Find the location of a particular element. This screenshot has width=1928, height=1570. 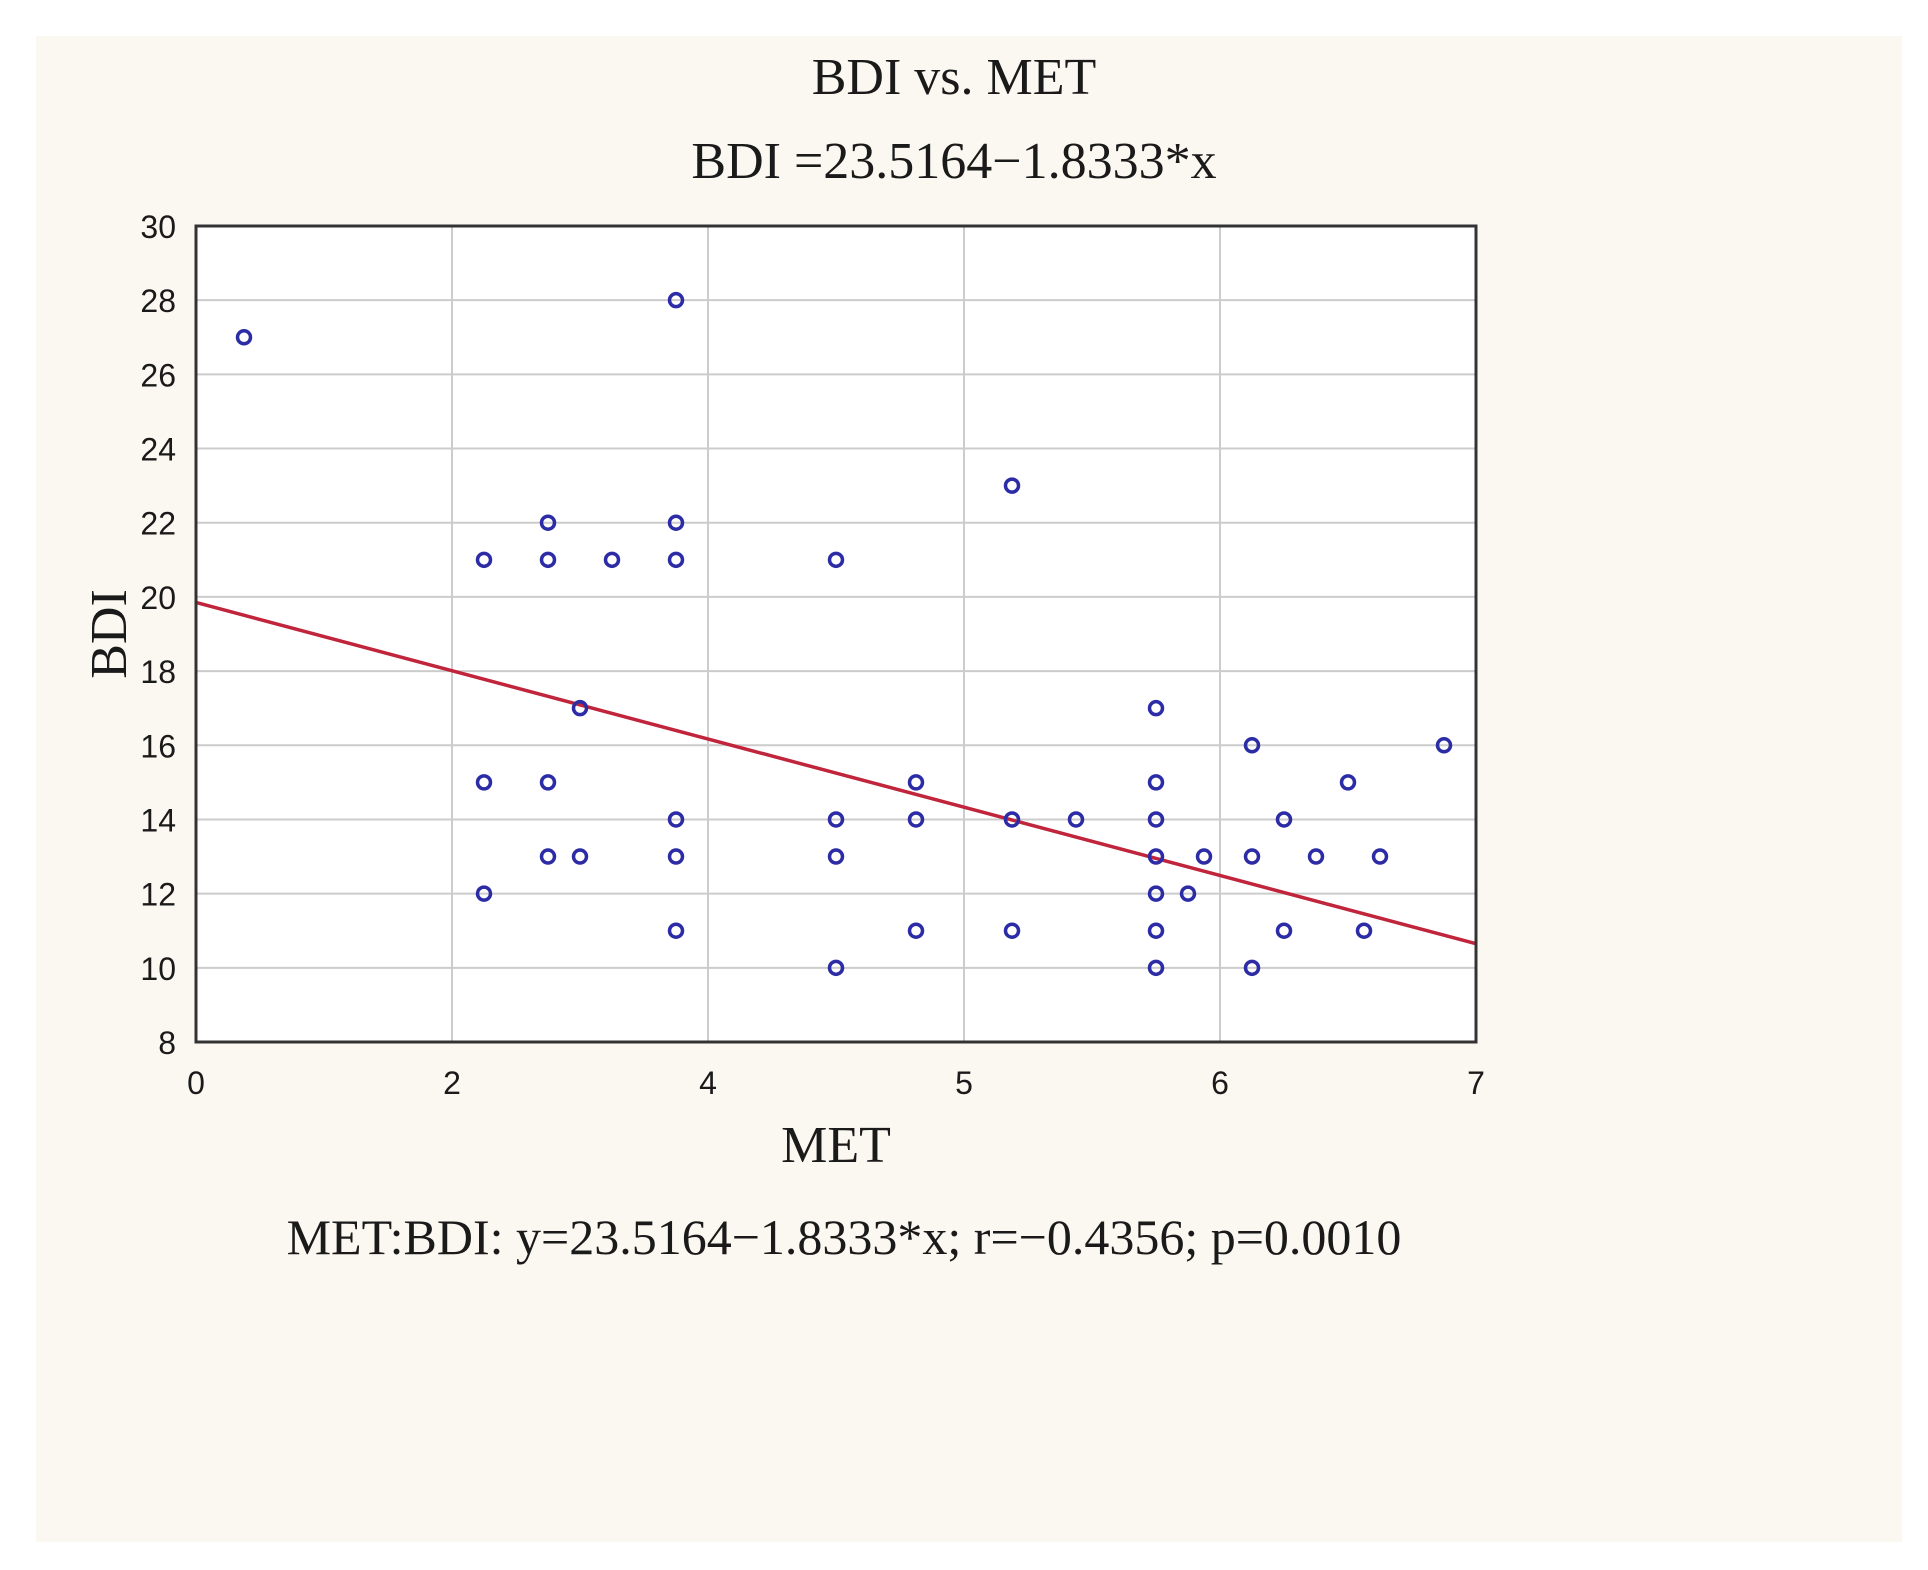

x-tick-label: 7 is located at coordinates (1476, 1083).